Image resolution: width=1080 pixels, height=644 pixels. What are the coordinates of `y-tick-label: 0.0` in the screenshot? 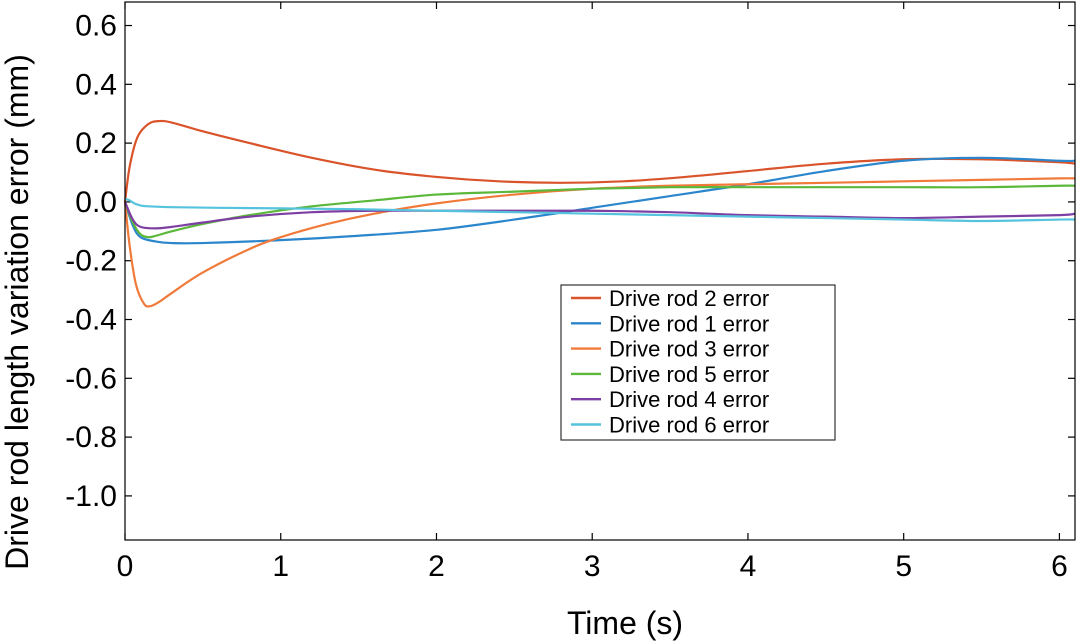 It's located at (96, 202).